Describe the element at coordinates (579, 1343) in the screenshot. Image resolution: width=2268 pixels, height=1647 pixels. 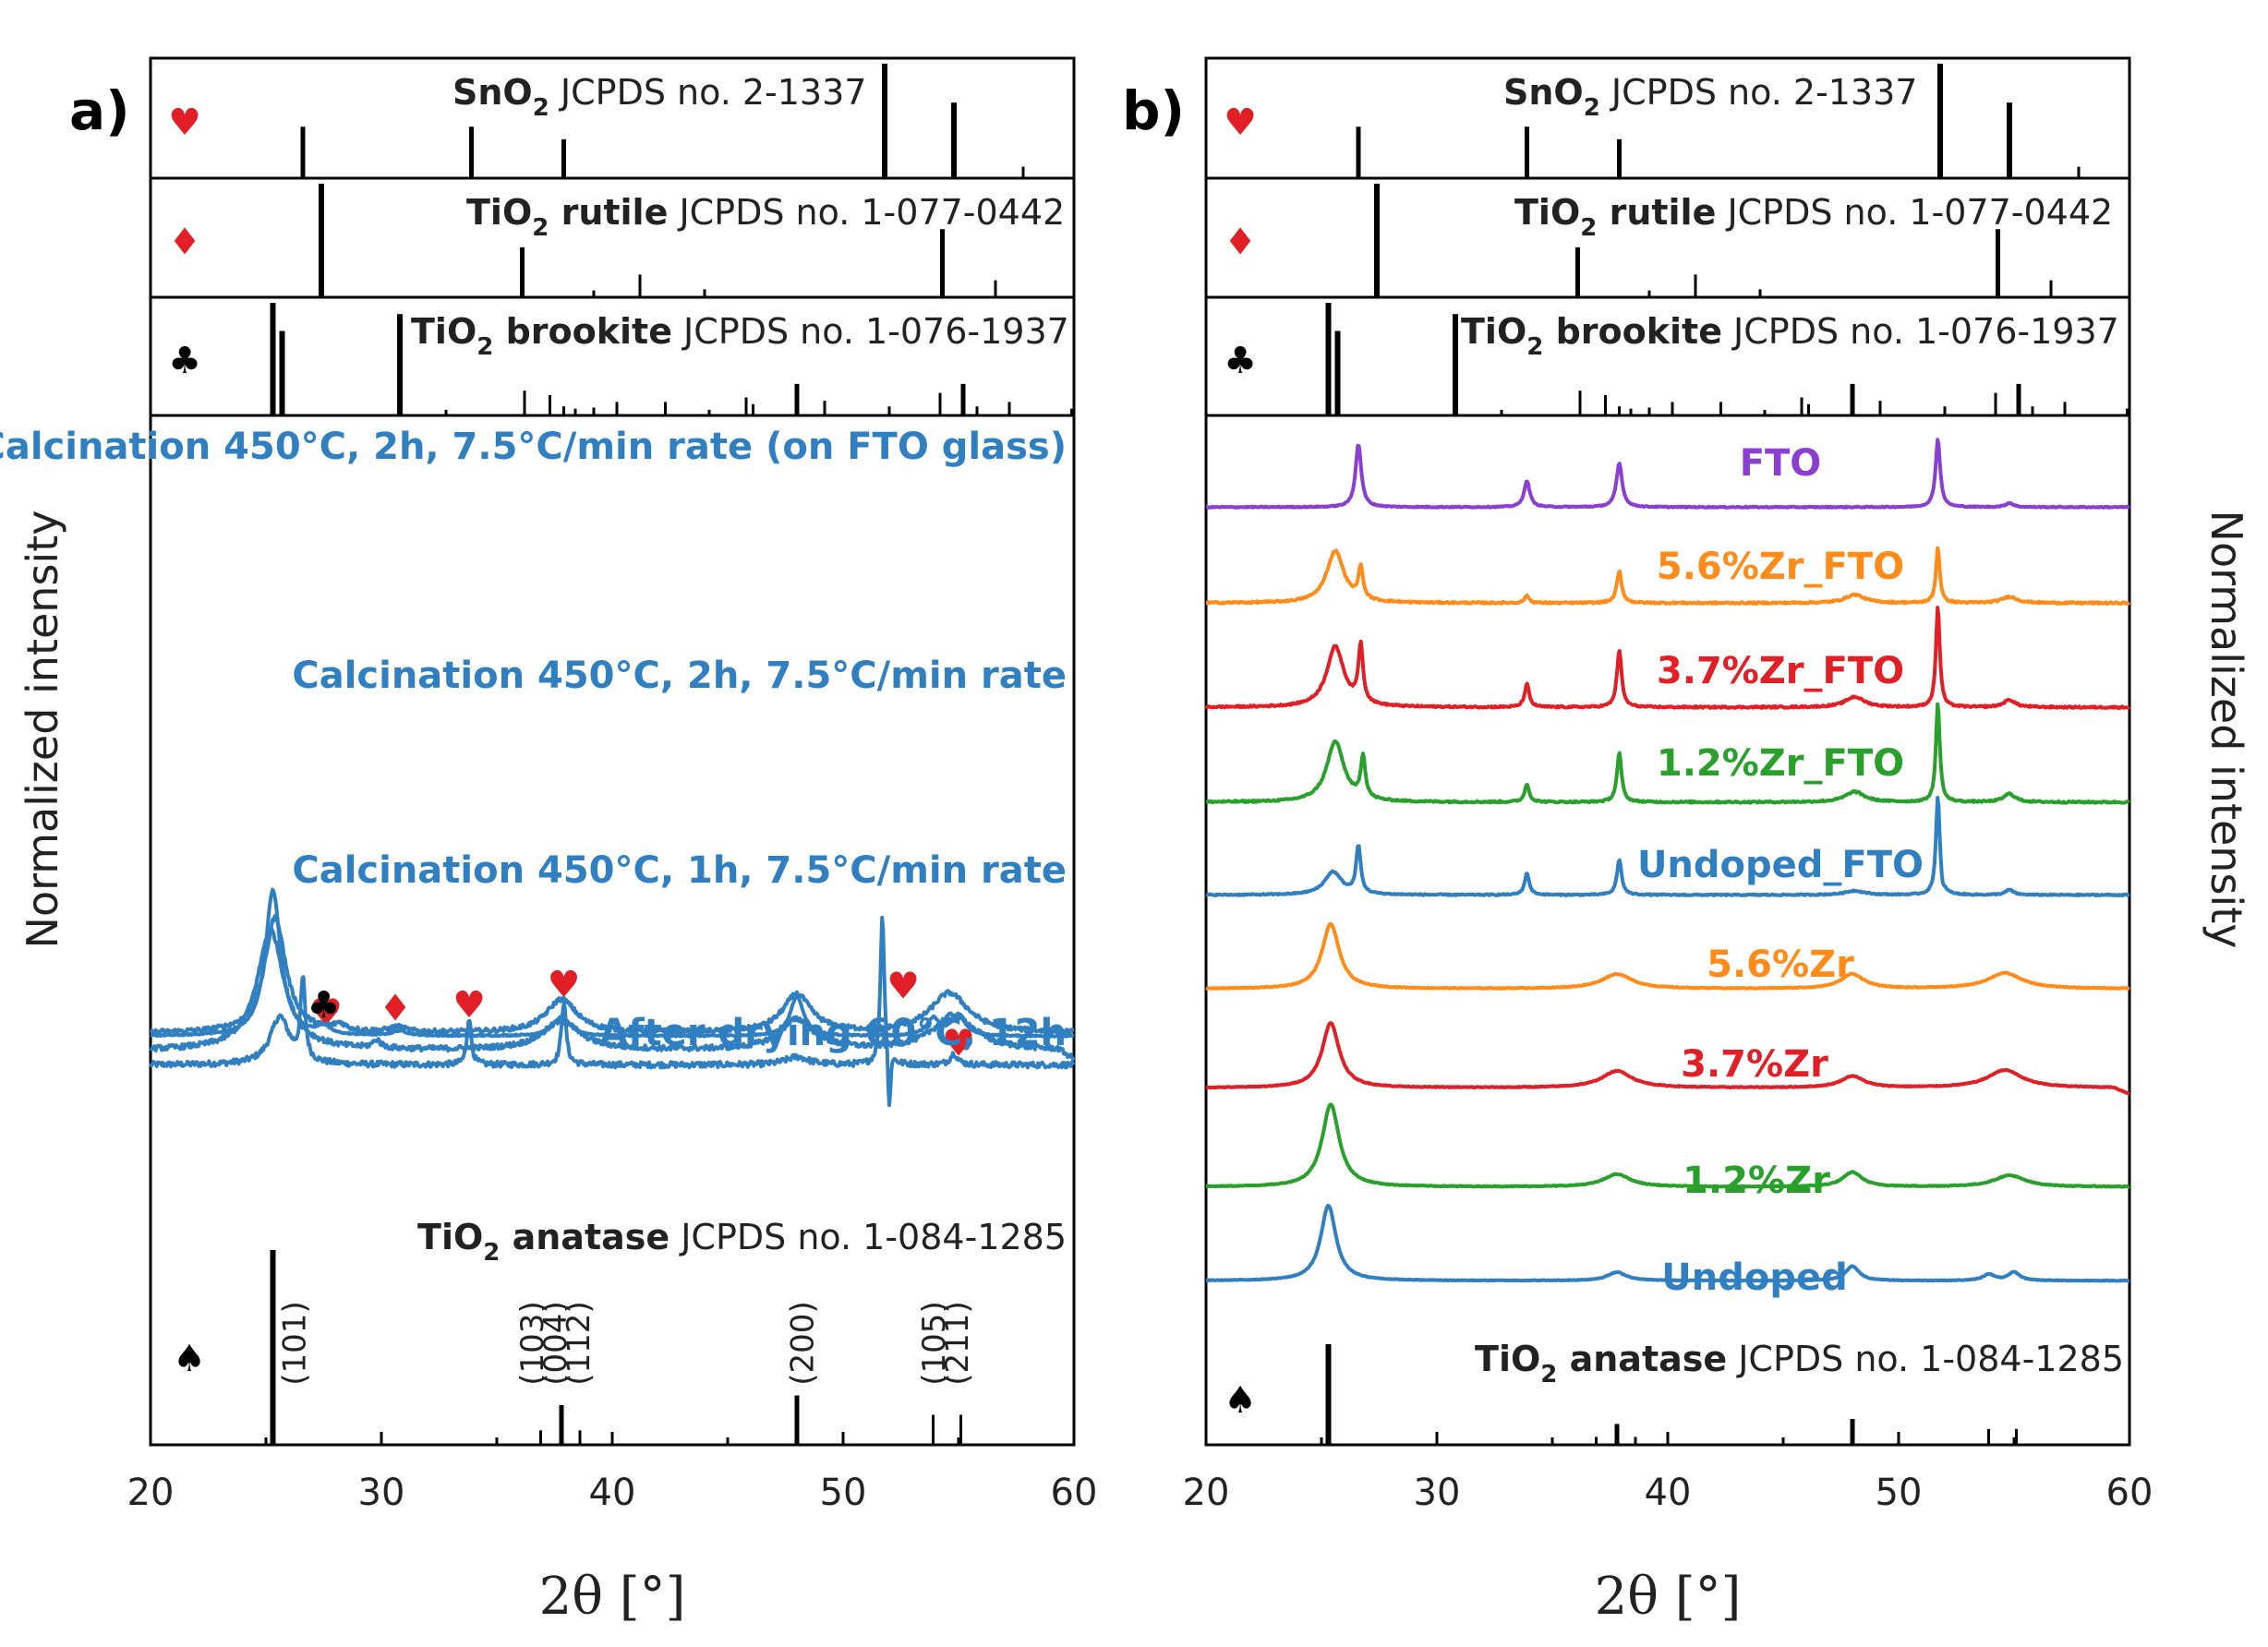
I see `hkl-label: (112)` at that location.